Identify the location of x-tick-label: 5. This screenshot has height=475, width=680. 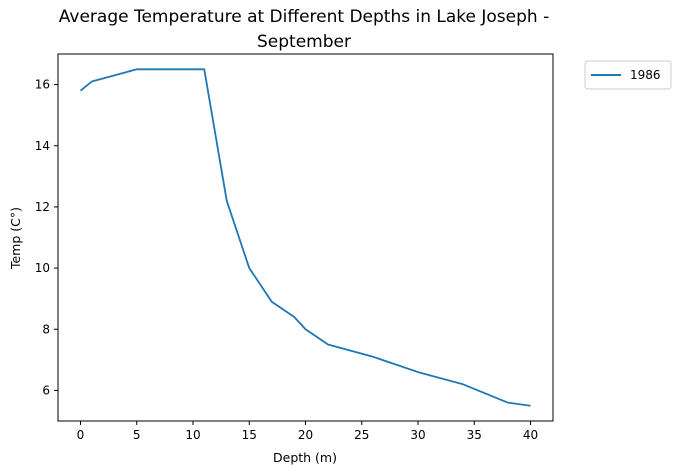
(137, 435).